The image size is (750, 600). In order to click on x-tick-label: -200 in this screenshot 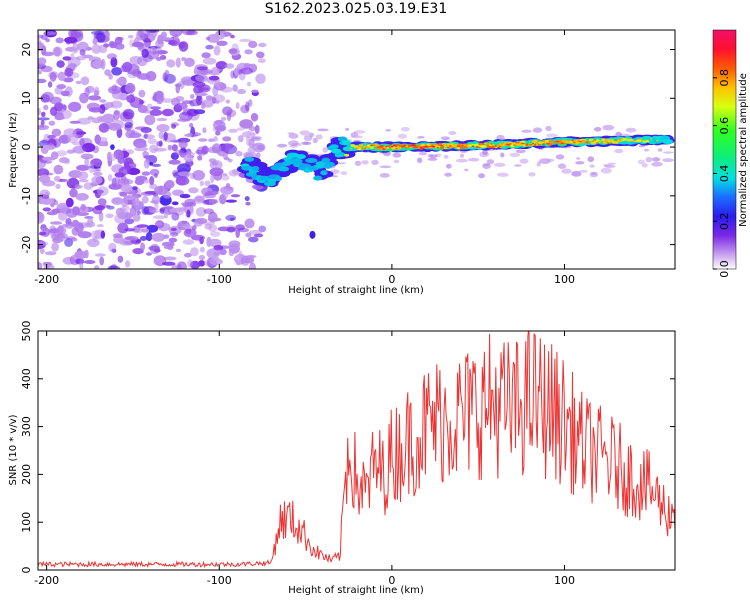, I will do `click(46, 580)`.